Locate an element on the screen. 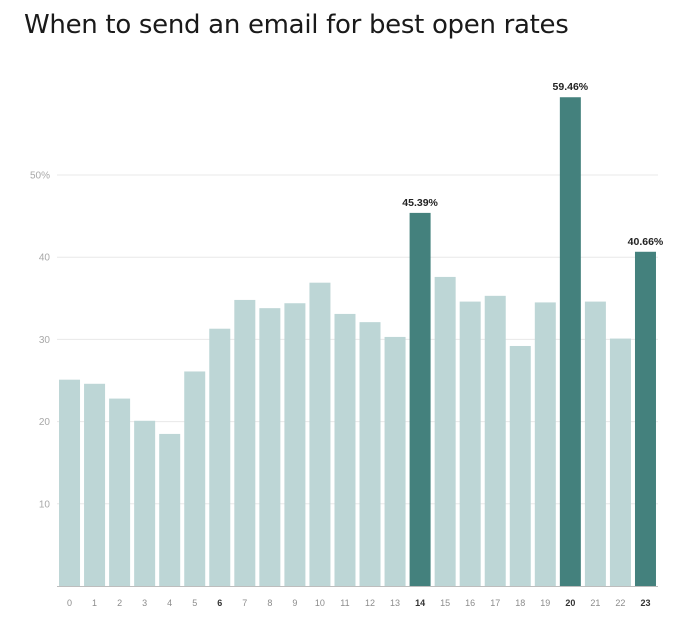 This screenshot has height=623, width=692. x-tick-label: 4 is located at coordinates (169, 603).